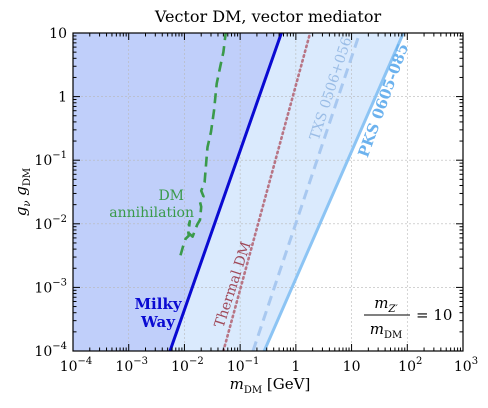  What do you see at coordinates (62, 98) in the screenshot?
I see `y-tick-label: 1` at bounding box center [62, 98].